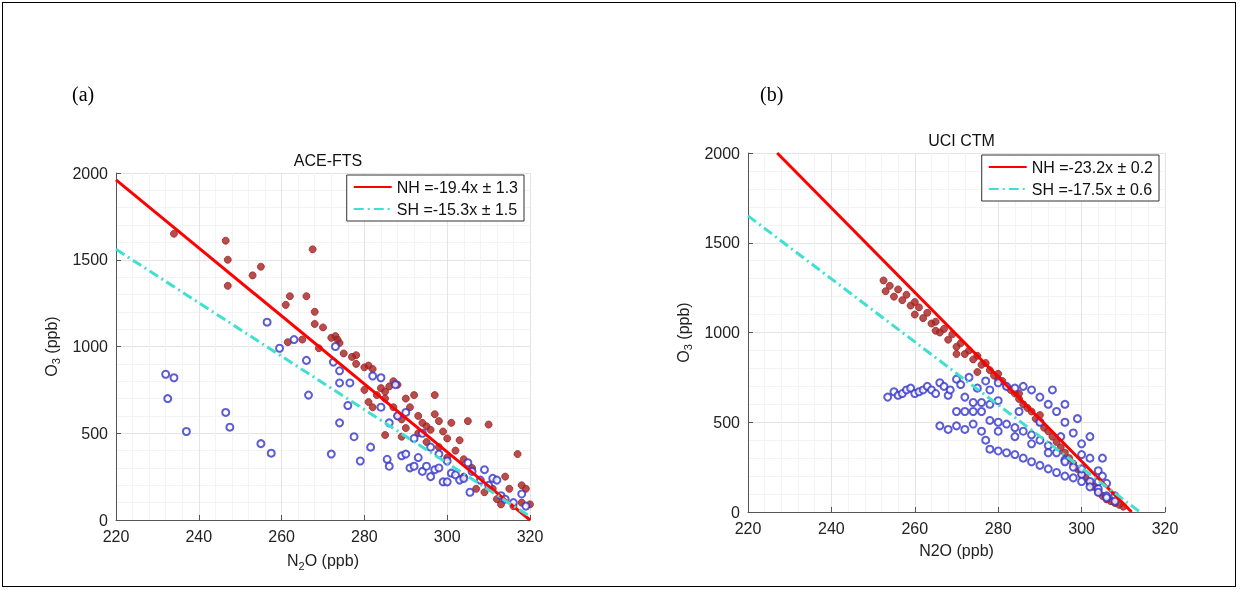 The width and height of the screenshot is (1249, 596). I want to click on chart-title: ACE-FTS, so click(328, 160).